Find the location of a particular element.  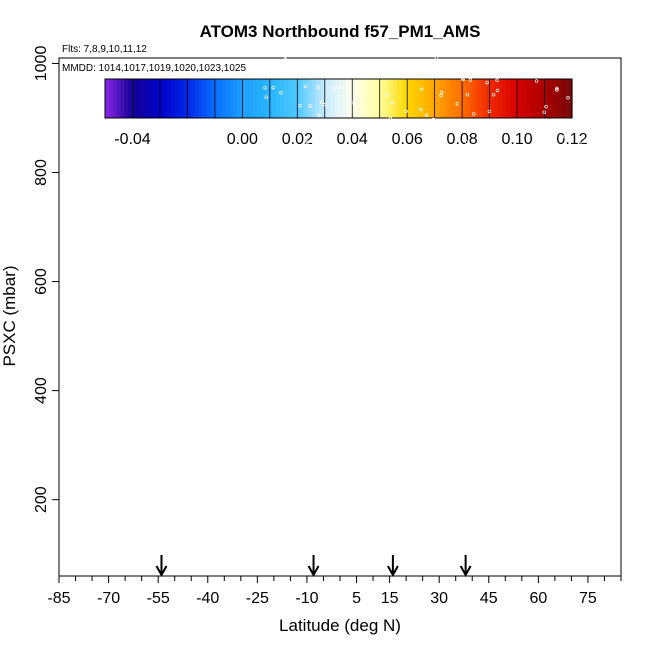

x-tick-label: -55 is located at coordinates (158, 598).